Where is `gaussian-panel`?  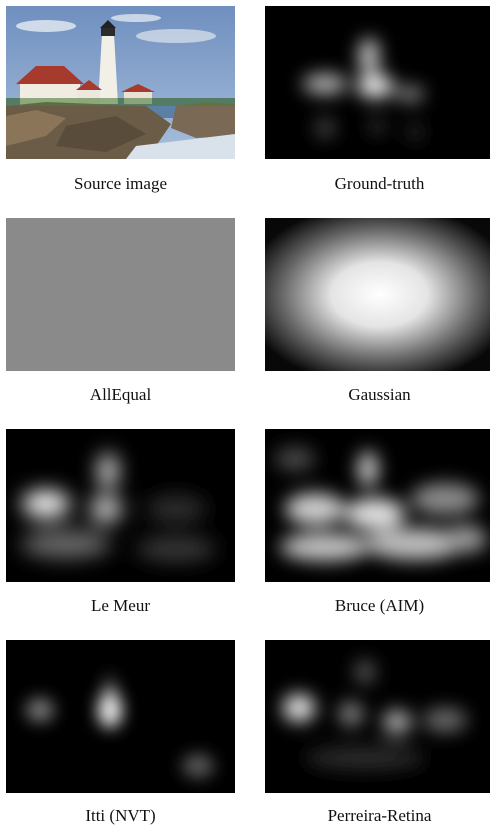 gaussian-panel is located at coordinates (377, 294).